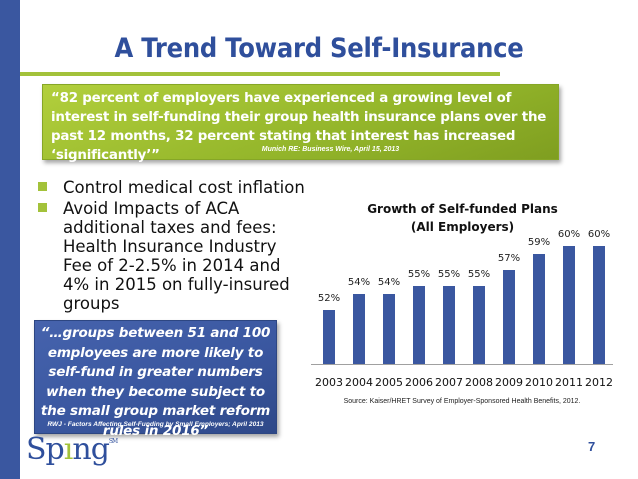 This screenshot has height=479, width=638. What do you see at coordinates (462, 364) in the screenshot?
I see `x-axis-line` at bounding box center [462, 364].